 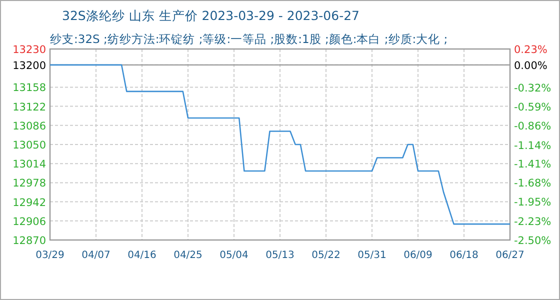 What do you see at coordinates (533, 202) in the screenshot?
I see `y2-tick-label: -1.95%` at bounding box center [533, 202].